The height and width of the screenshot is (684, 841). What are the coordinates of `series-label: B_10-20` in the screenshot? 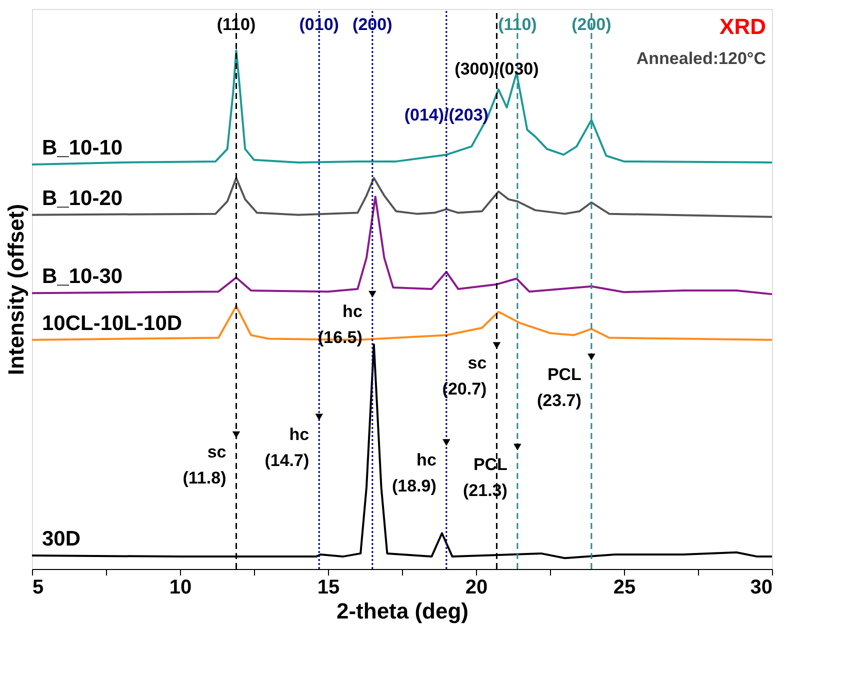 It's located at (82, 198).